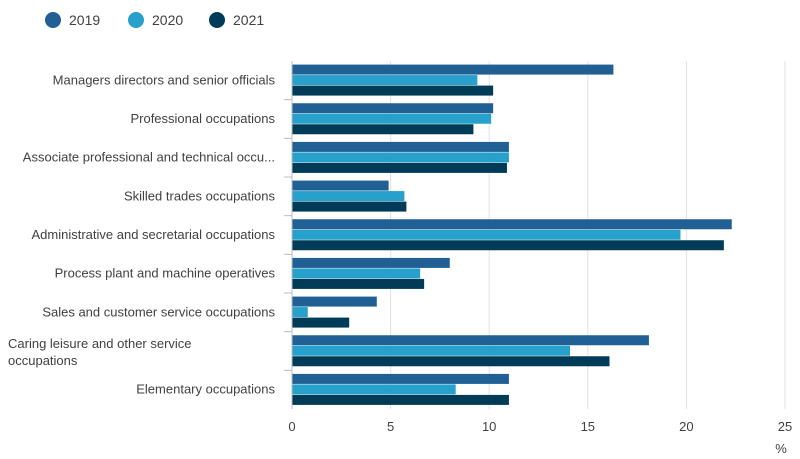  Describe the element at coordinates (167, 20) in the screenshot. I see `legend-label-2020: 2020` at that location.